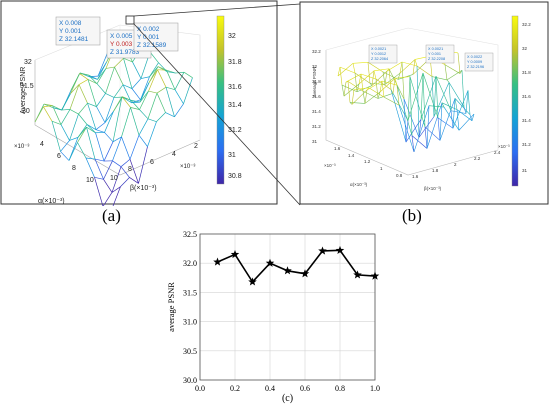 Image resolution: width=550 pixels, height=411 pixels. I want to click on colorbar-tick: 32.2, so click(526, 24).